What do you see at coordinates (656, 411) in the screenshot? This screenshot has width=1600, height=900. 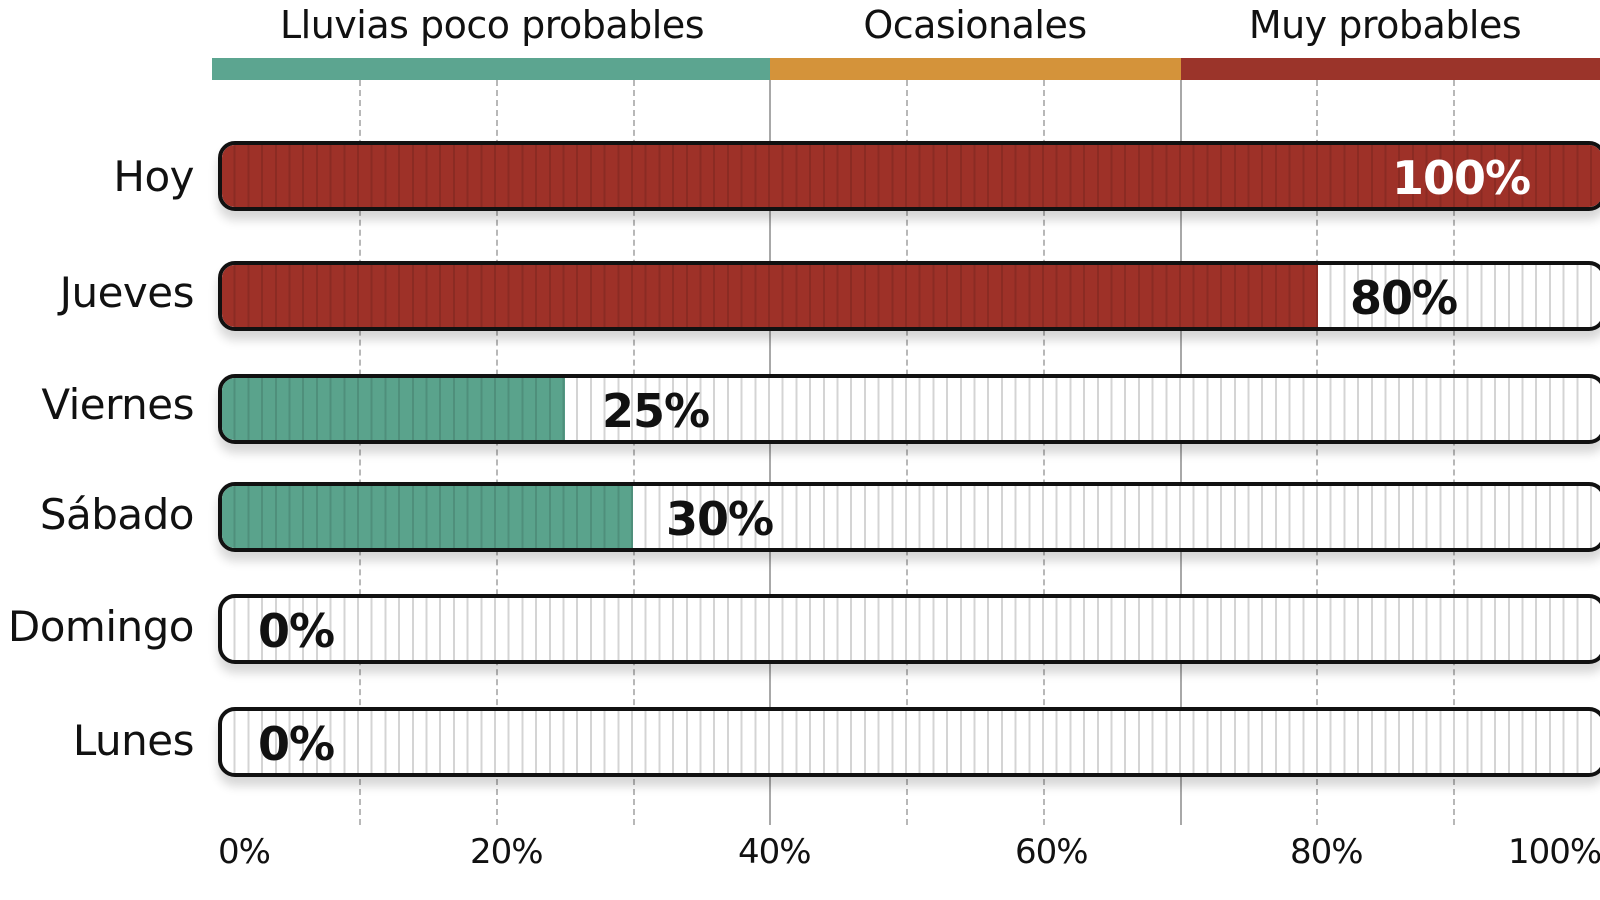 I see `bar-value-viernes: 25%` at bounding box center [656, 411].